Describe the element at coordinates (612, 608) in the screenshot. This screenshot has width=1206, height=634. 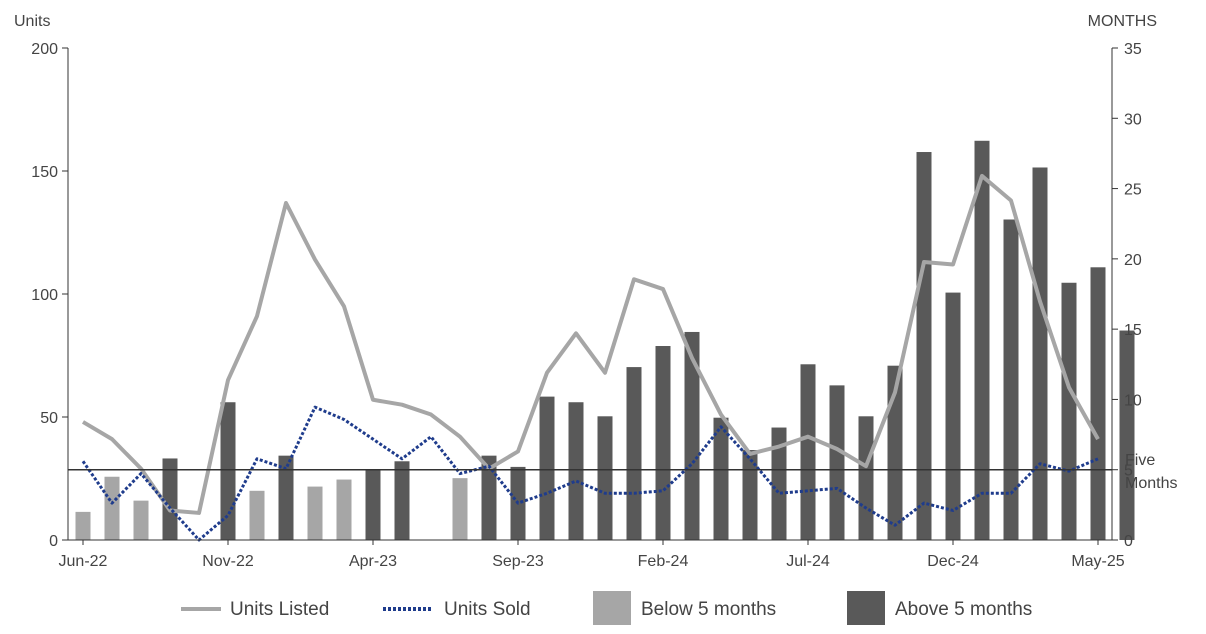
I see `legend-below-swatch` at that location.